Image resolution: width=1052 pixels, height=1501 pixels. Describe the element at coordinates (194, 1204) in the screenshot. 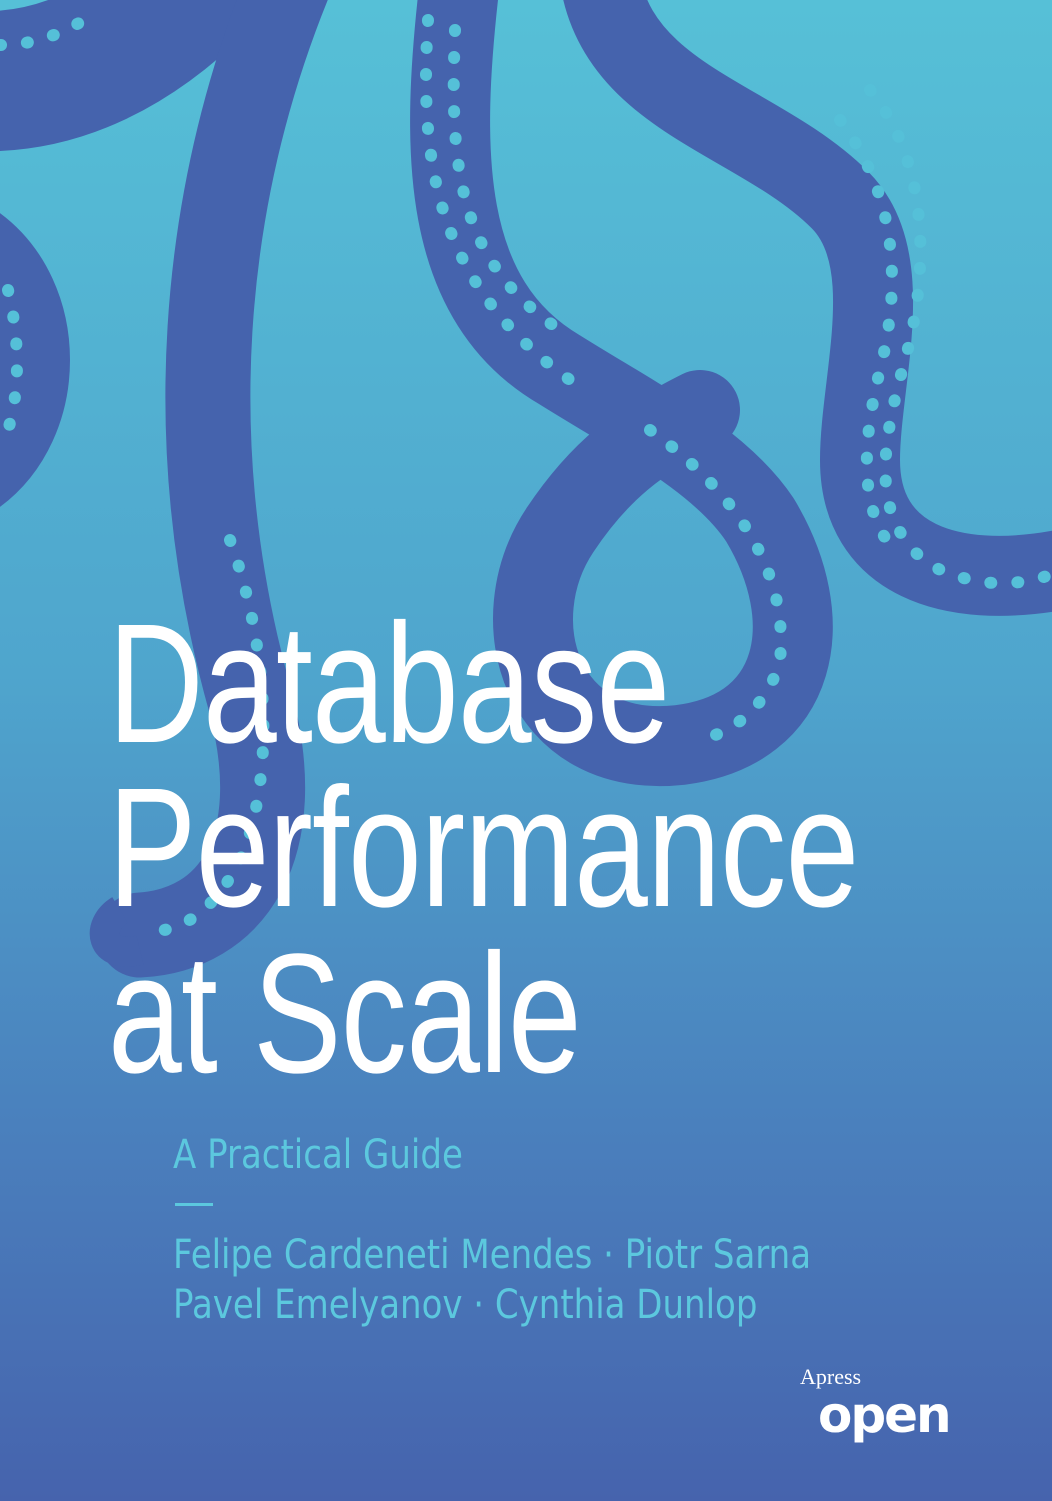

I see `divider` at that location.